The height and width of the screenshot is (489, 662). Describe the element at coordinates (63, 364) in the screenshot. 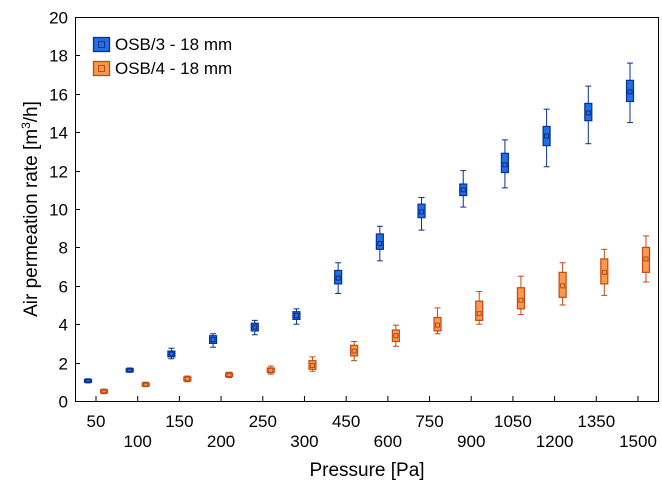

I see `y-tick-label-1: 2` at that location.